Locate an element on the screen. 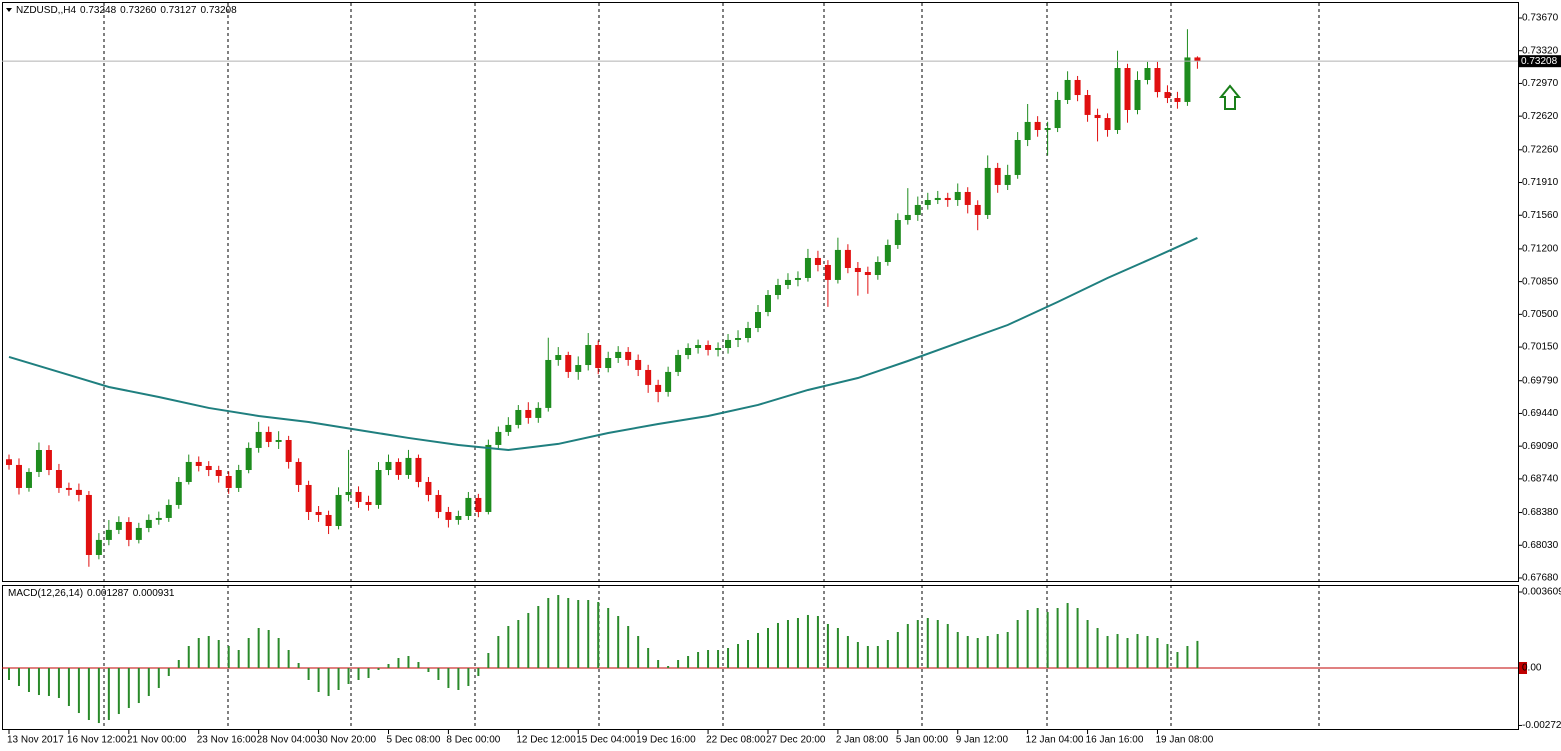 This screenshot has width=1561, height=751. x-tick-label: 19 Jan 08:00 is located at coordinates (1184, 740).